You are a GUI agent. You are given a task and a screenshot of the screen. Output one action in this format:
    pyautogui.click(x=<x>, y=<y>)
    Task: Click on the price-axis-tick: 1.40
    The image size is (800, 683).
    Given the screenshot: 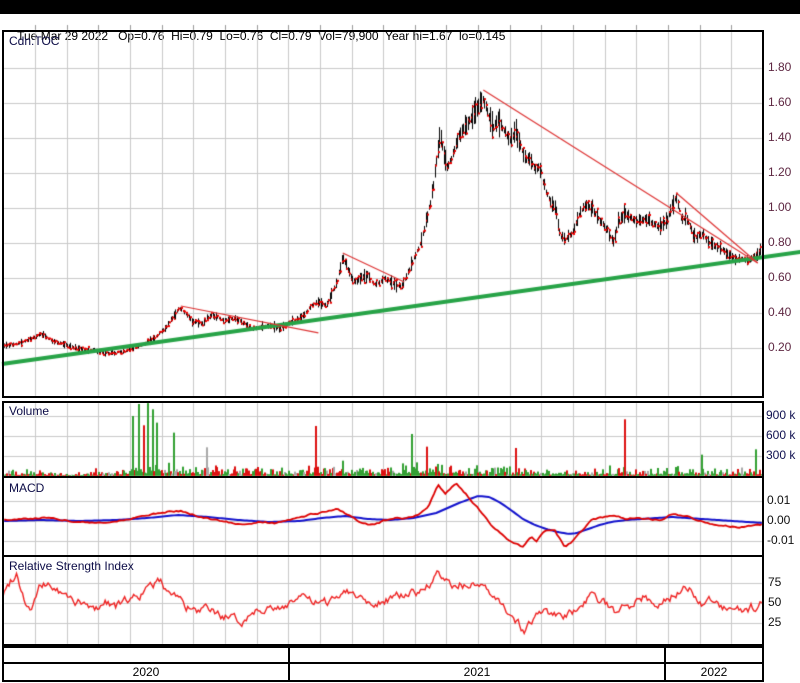 What is the action you would take?
    pyautogui.click(x=780, y=137)
    